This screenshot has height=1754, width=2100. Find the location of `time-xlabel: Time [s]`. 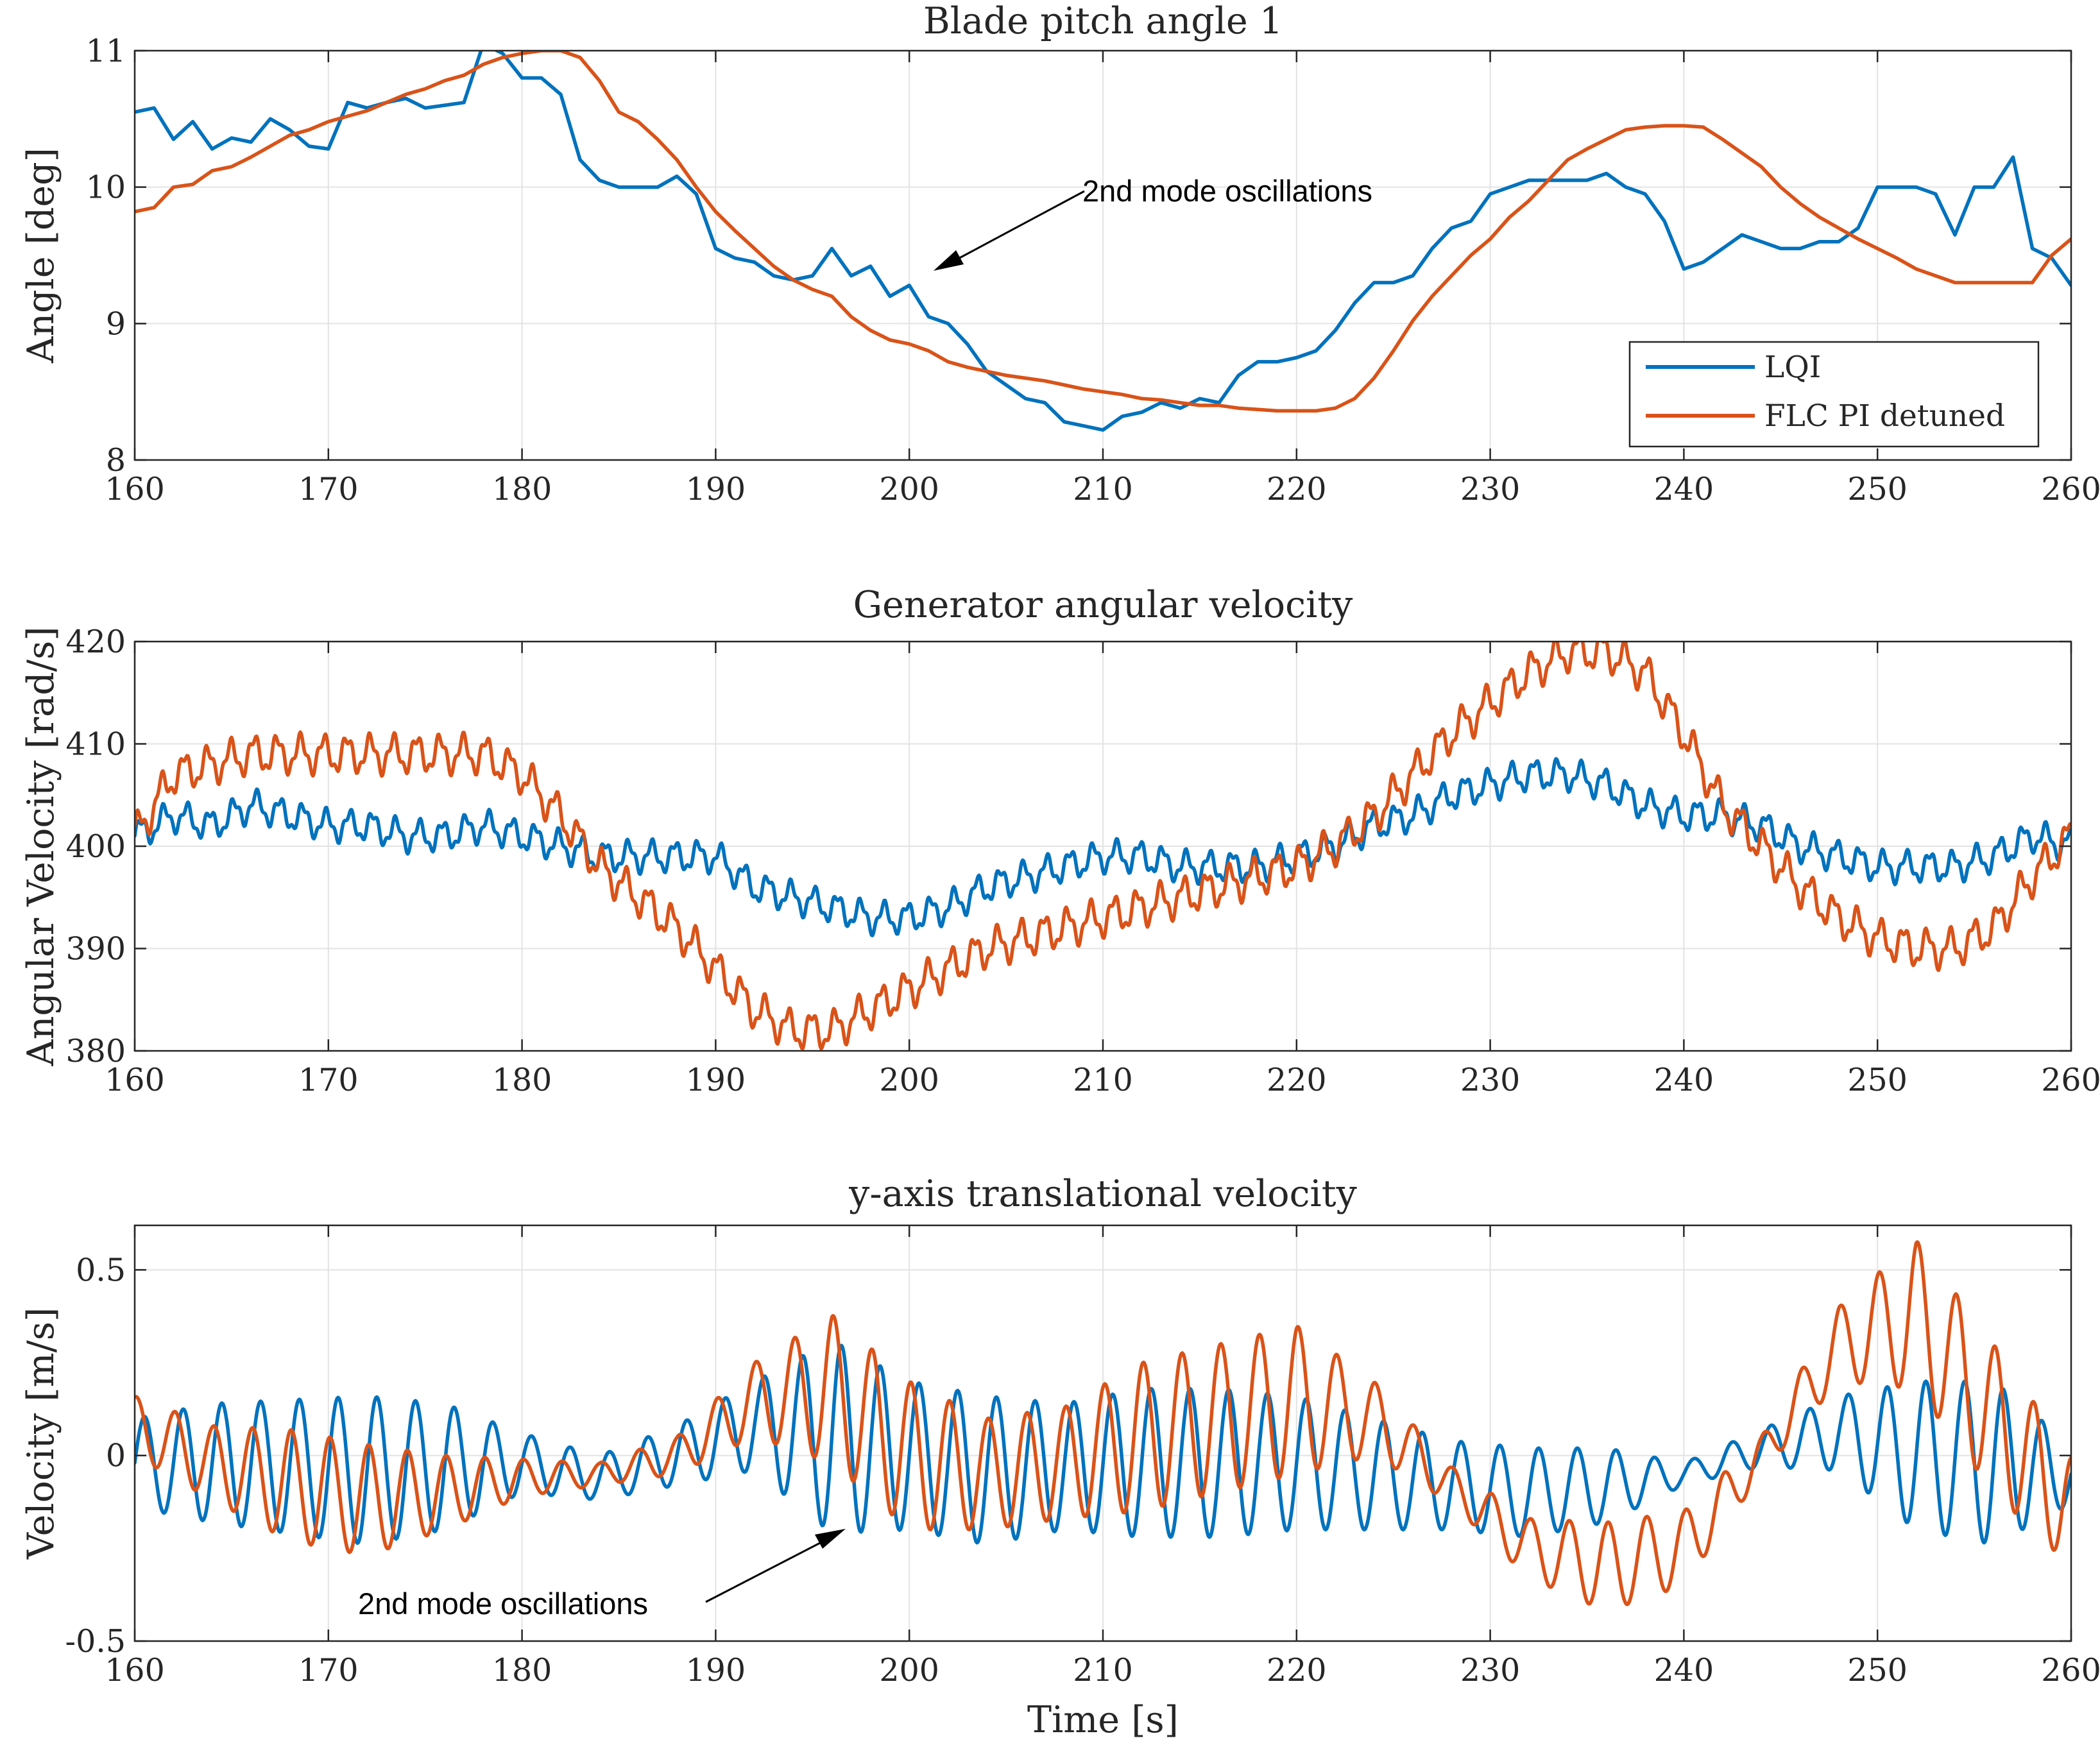

time-xlabel: Time [s] is located at coordinates (1103, 1720).